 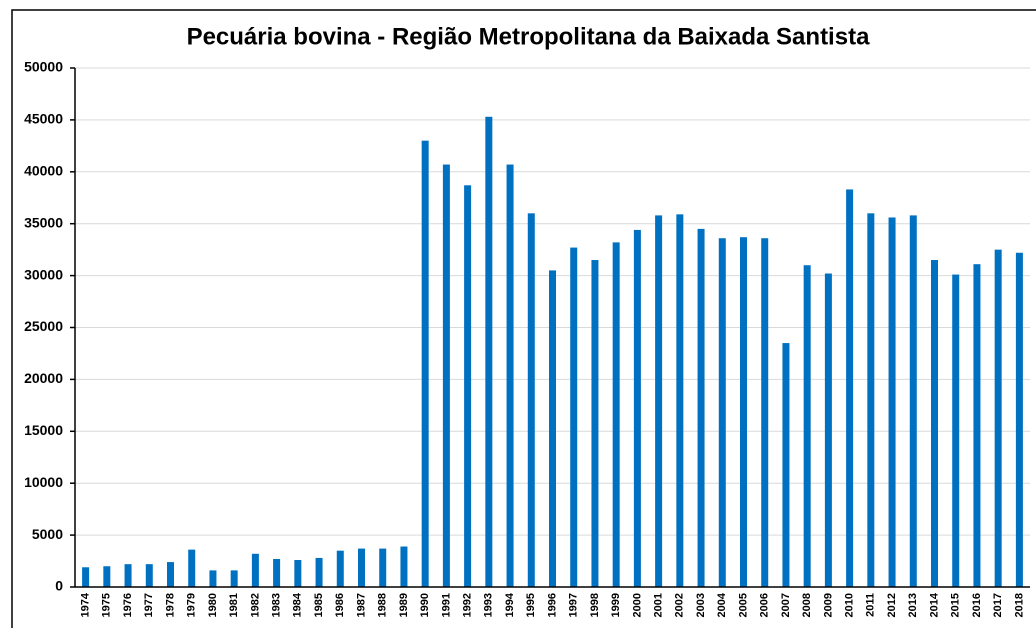 What do you see at coordinates (574, 605) in the screenshot?
I see `x-tick-label: 1997` at bounding box center [574, 605].